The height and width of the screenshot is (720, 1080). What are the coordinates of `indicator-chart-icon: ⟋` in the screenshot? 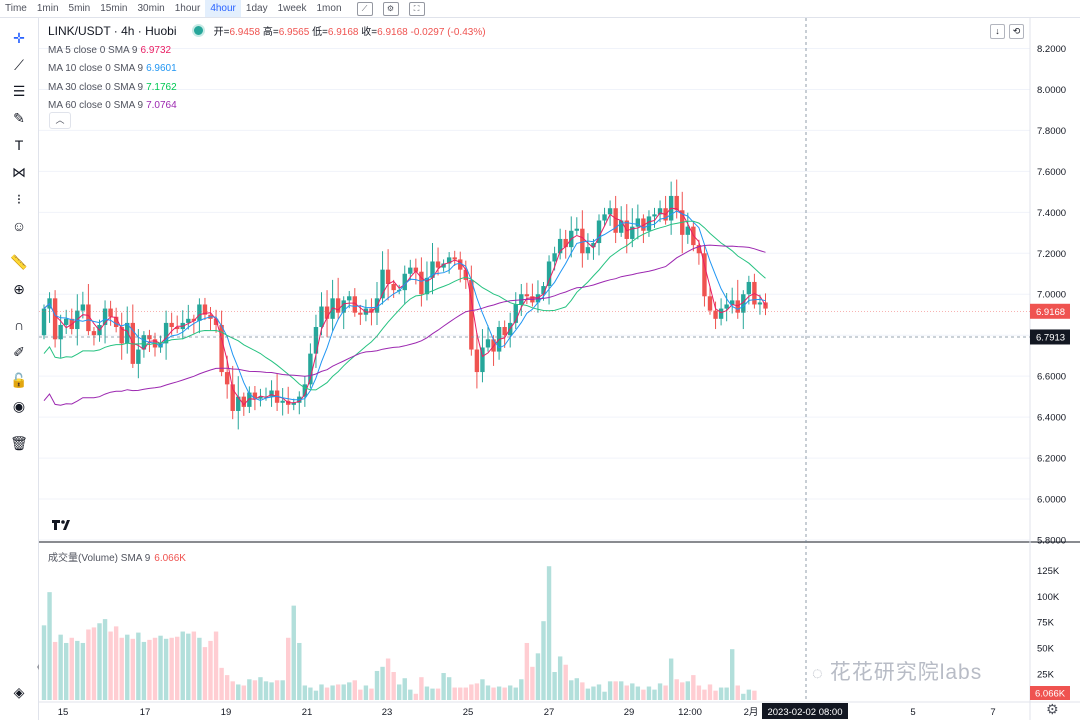 It's located at (364, 8).